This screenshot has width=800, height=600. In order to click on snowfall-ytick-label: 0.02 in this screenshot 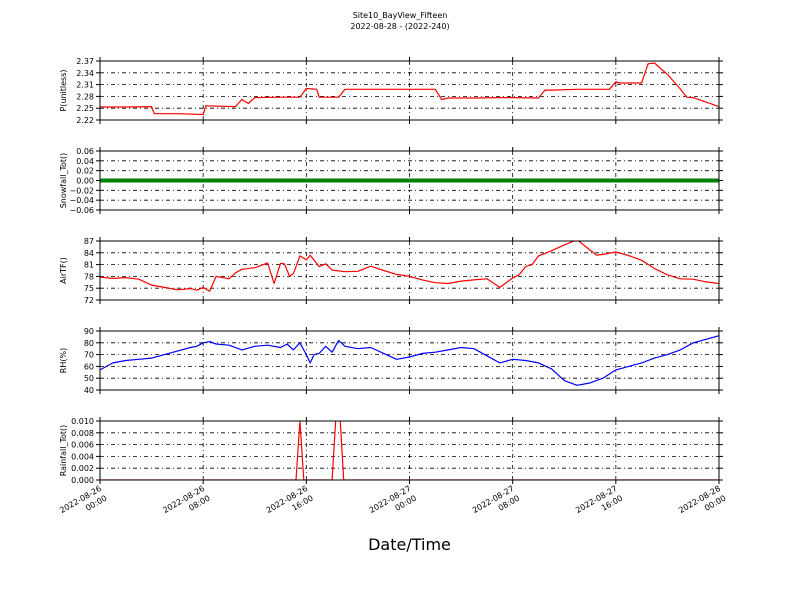, I will do `click(85, 171)`.